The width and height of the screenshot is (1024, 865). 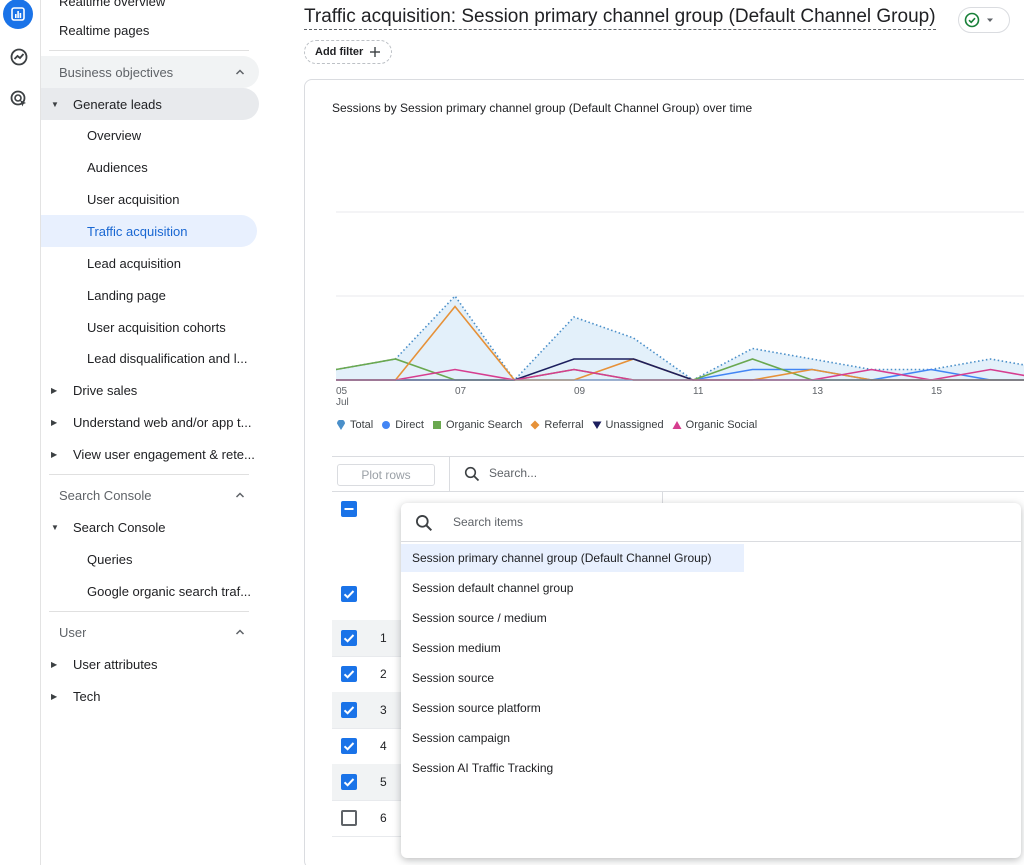 What do you see at coordinates (449, 474) in the screenshot?
I see `toolbar-separator` at bounding box center [449, 474].